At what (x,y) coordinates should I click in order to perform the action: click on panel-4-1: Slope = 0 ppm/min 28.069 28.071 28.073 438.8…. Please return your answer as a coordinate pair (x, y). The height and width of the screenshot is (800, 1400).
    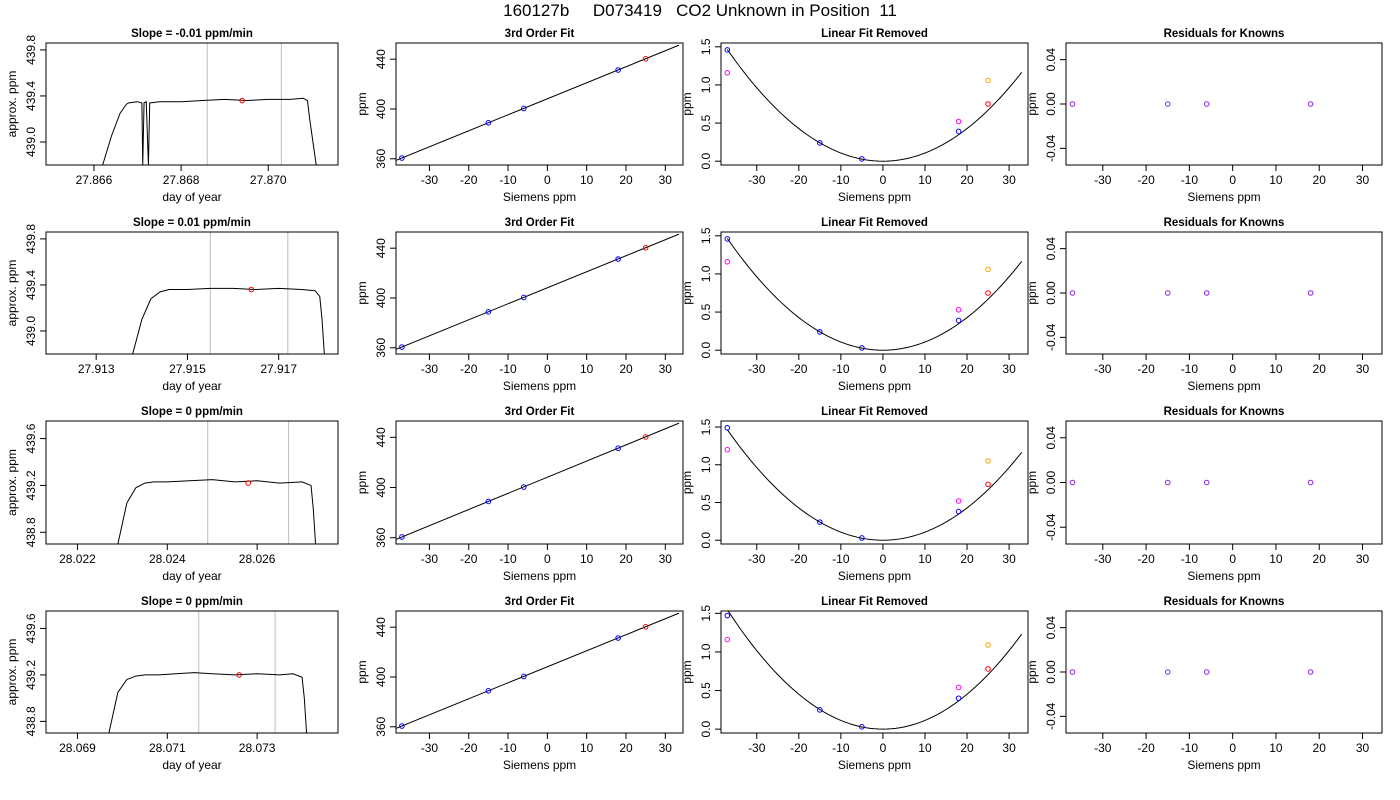
    Looking at the image, I should click on (172, 684).